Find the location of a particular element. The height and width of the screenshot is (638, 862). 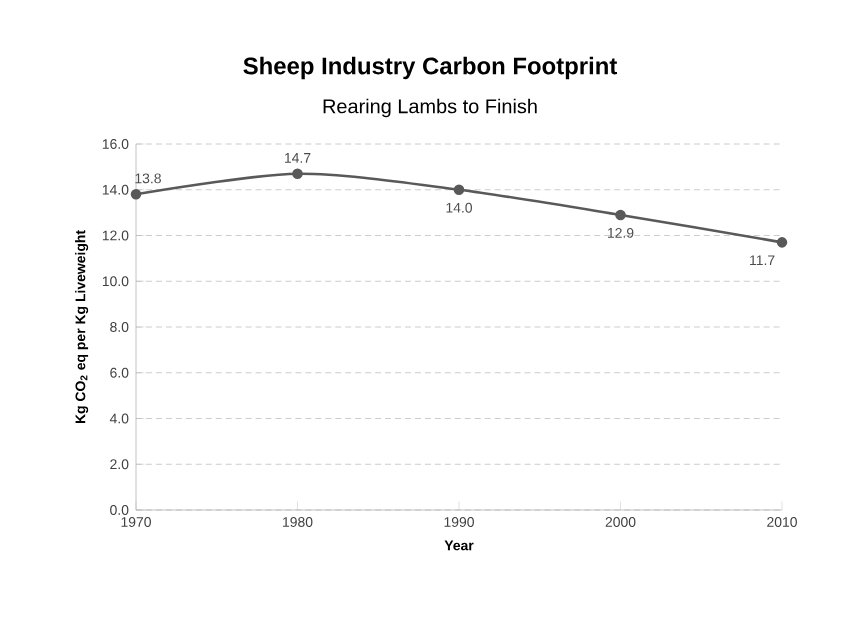

chart-title: Sheep Industry Carbon Footprint is located at coordinates (430, 68).